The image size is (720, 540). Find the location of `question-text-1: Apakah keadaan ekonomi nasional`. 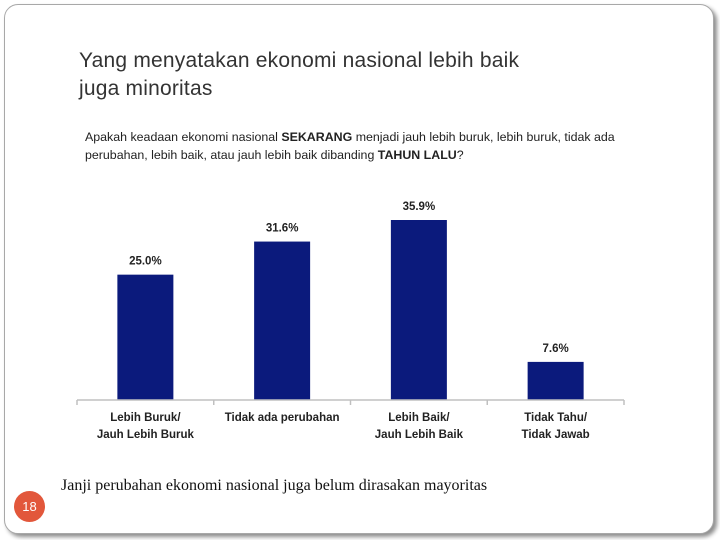

question-text-1: Apakah keadaan ekonomi nasional is located at coordinates (183, 137).